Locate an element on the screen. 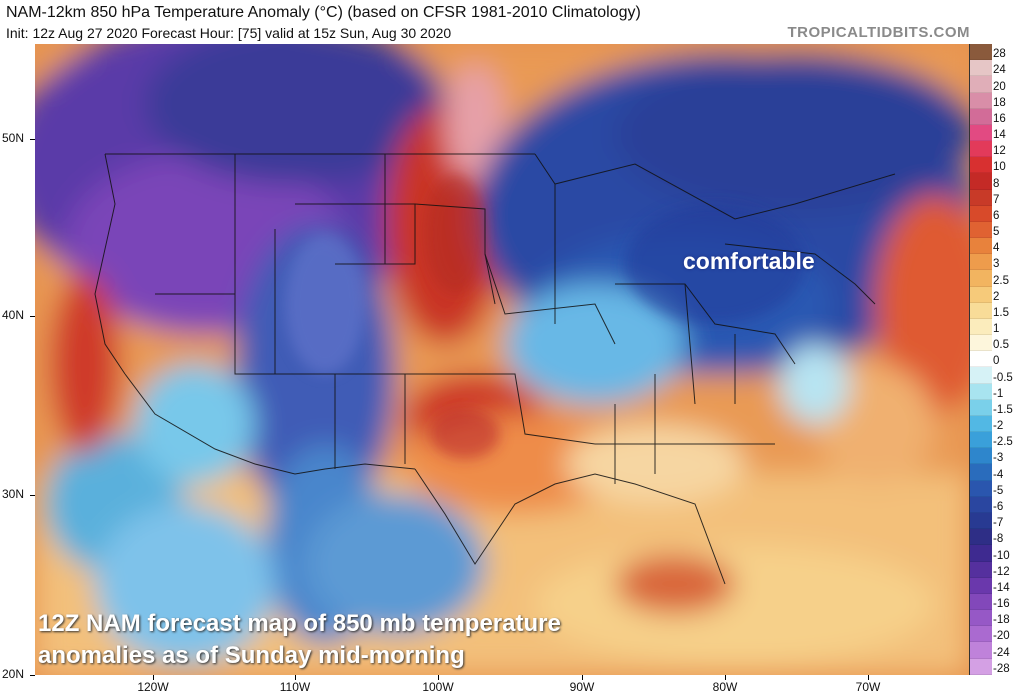  colorbar-label: 0.5 is located at coordinates (1001, 345).